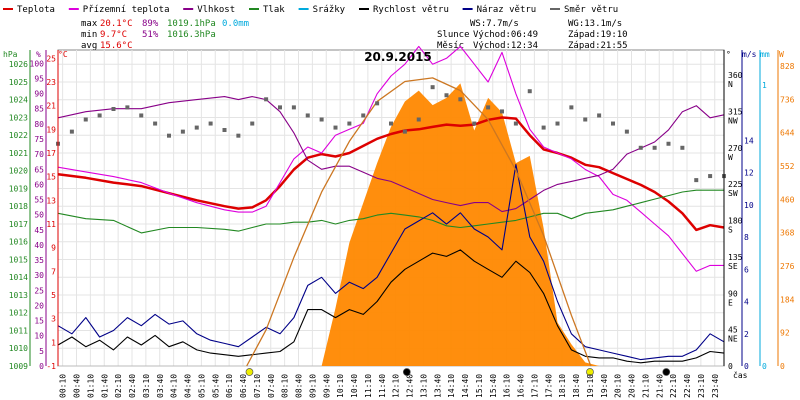 Image resolution: width=800 pixels, height=400 pixels. I want to click on pressure-tick: 1015, so click(18, 259).